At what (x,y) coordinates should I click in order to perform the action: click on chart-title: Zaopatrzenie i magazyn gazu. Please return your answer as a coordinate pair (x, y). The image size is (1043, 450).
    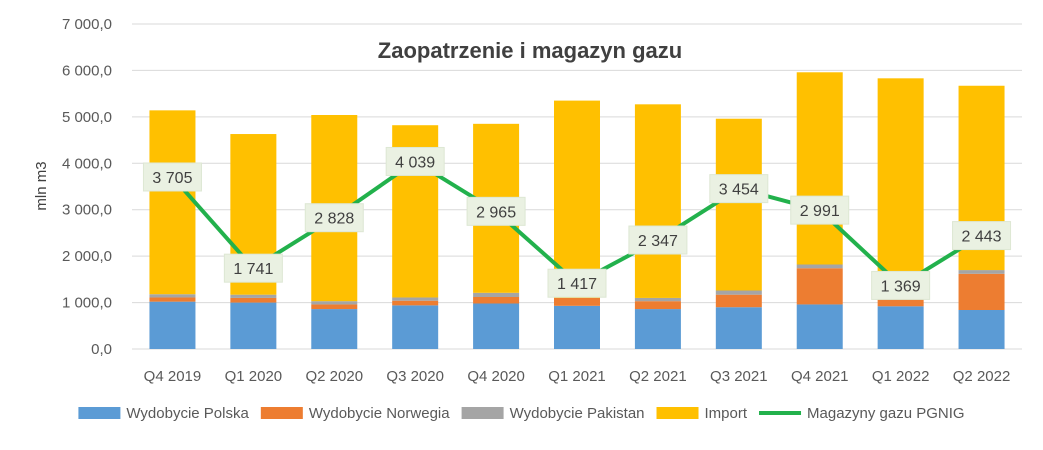
    Looking at the image, I should click on (530, 50).